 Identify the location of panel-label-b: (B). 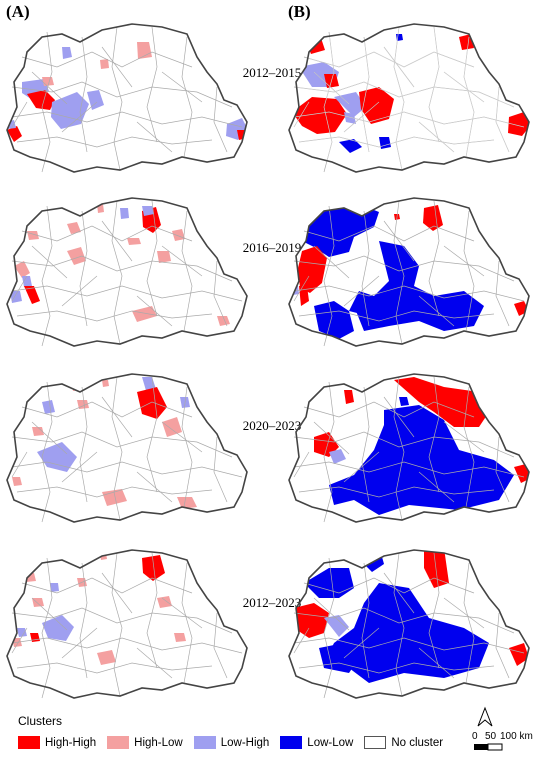
(299, 11).